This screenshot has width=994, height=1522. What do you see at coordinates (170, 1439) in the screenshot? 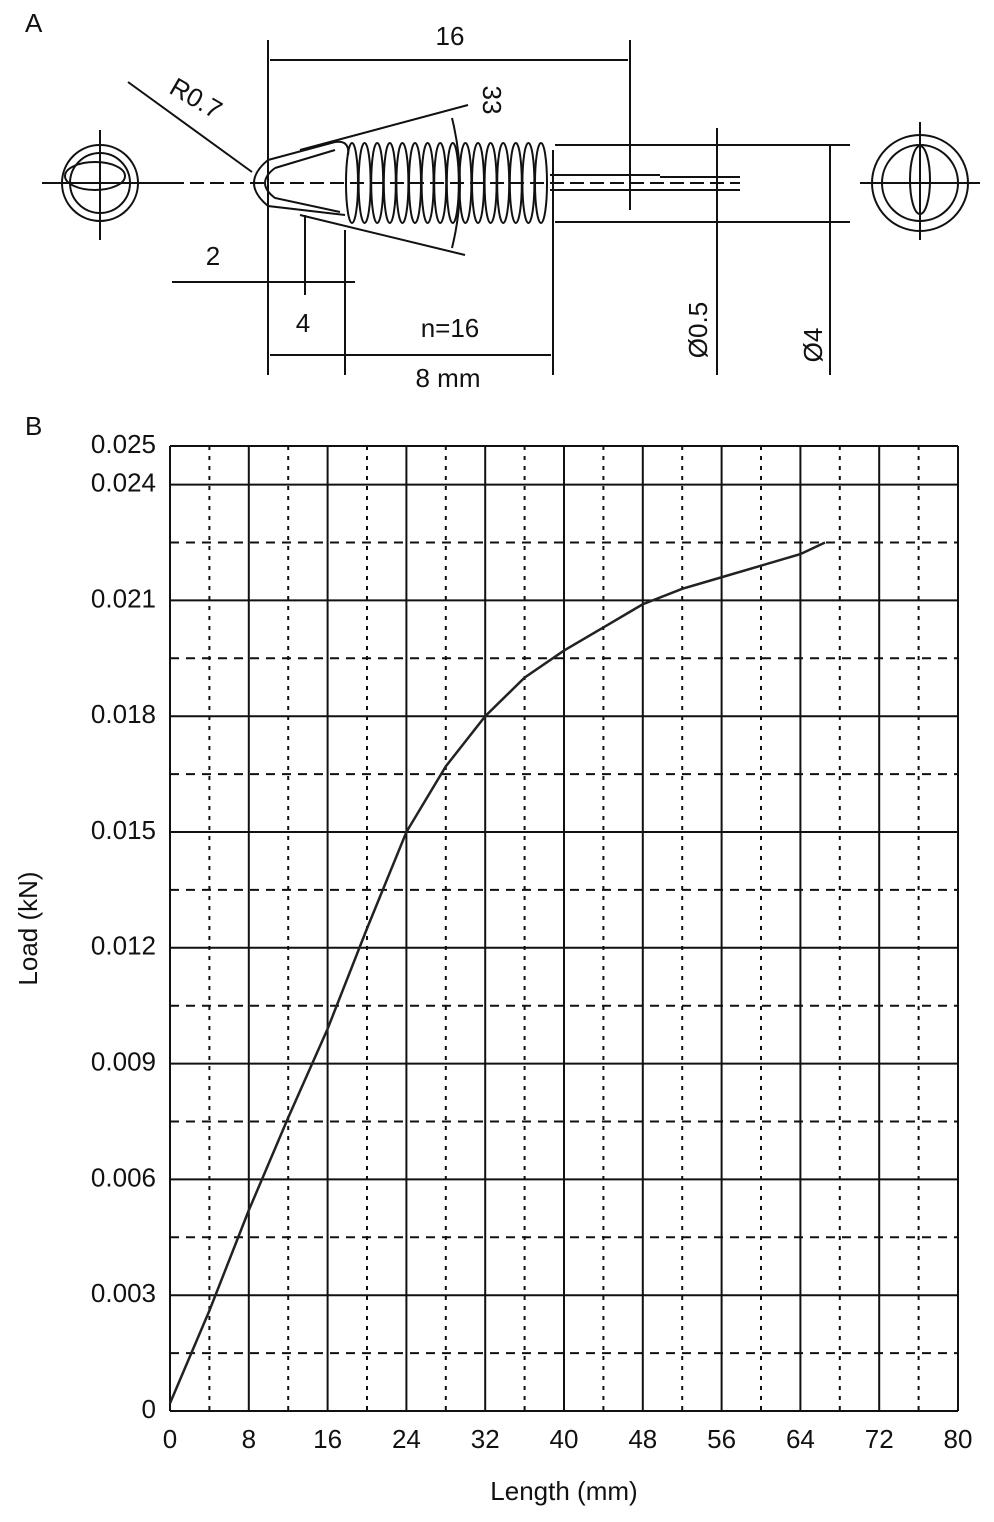
I see `x-tick-label: 0` at bounding box center [170, 1439].